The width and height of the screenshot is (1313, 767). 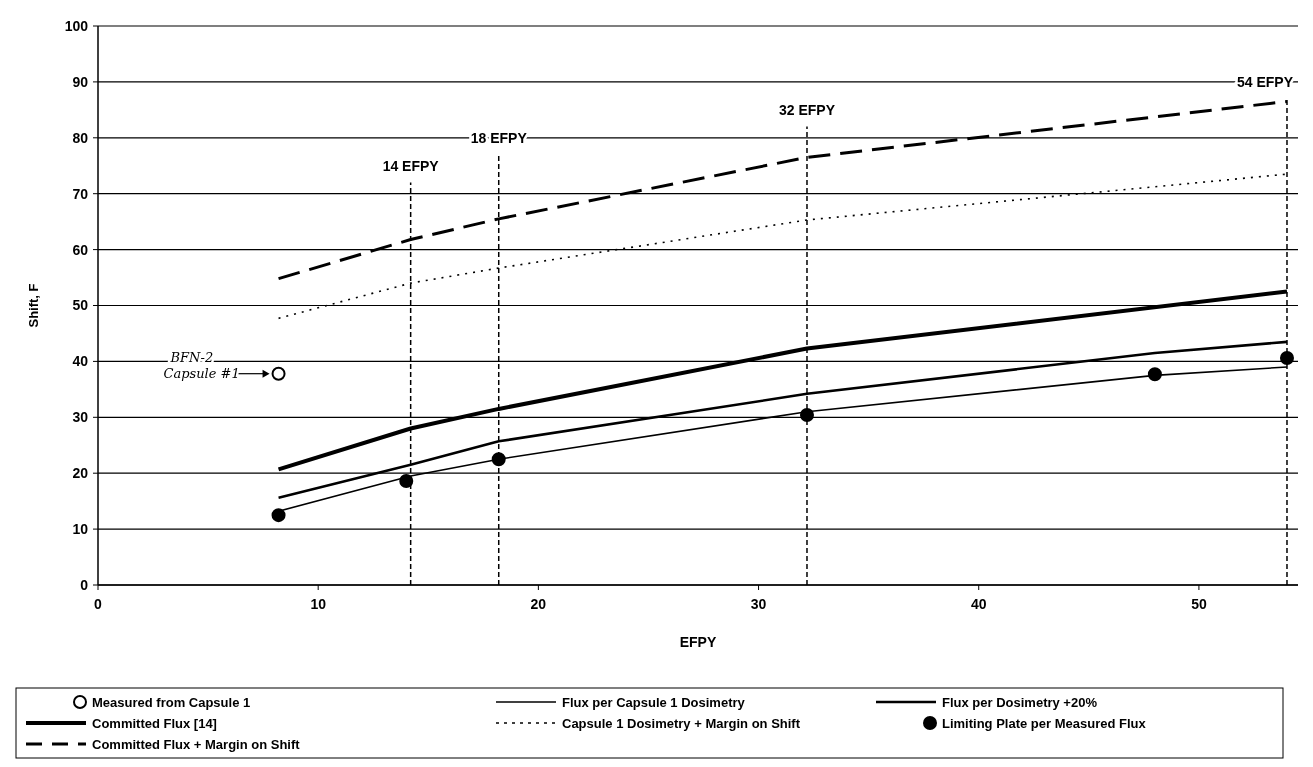 I want to click on x-tick-label: 50, so click(x=1199, y=604).